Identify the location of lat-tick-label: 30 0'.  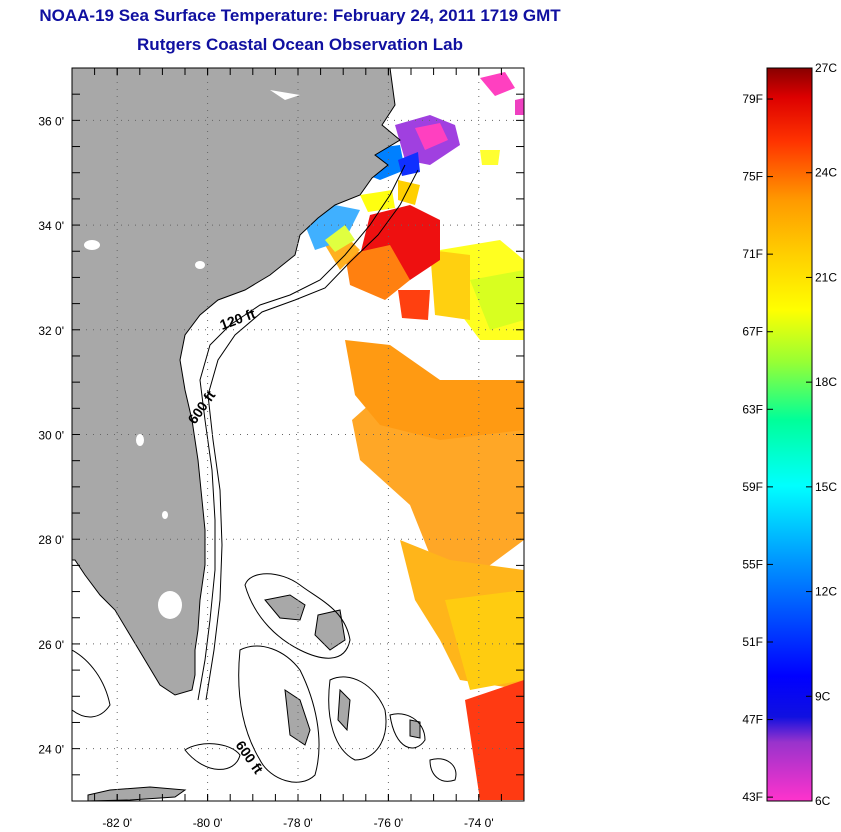
(51, 436).